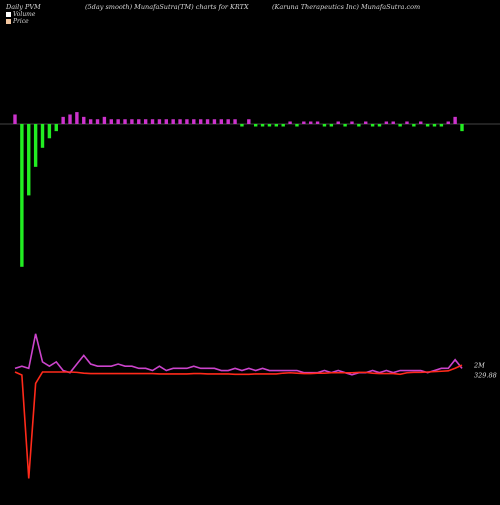  Describe the element at coordinates (485, 370) in the screenshot. I see `last-value-labels: 2M 329.88` at that location.